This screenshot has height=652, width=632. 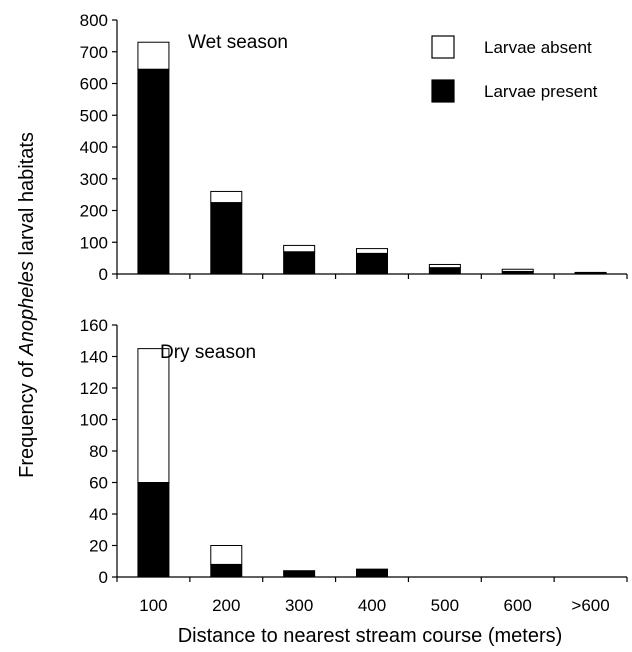 What do you see at coordinates (94, 179) in the screenshot?
I see `y-tick-label-wet: 300` at bounding box center [94, 179].